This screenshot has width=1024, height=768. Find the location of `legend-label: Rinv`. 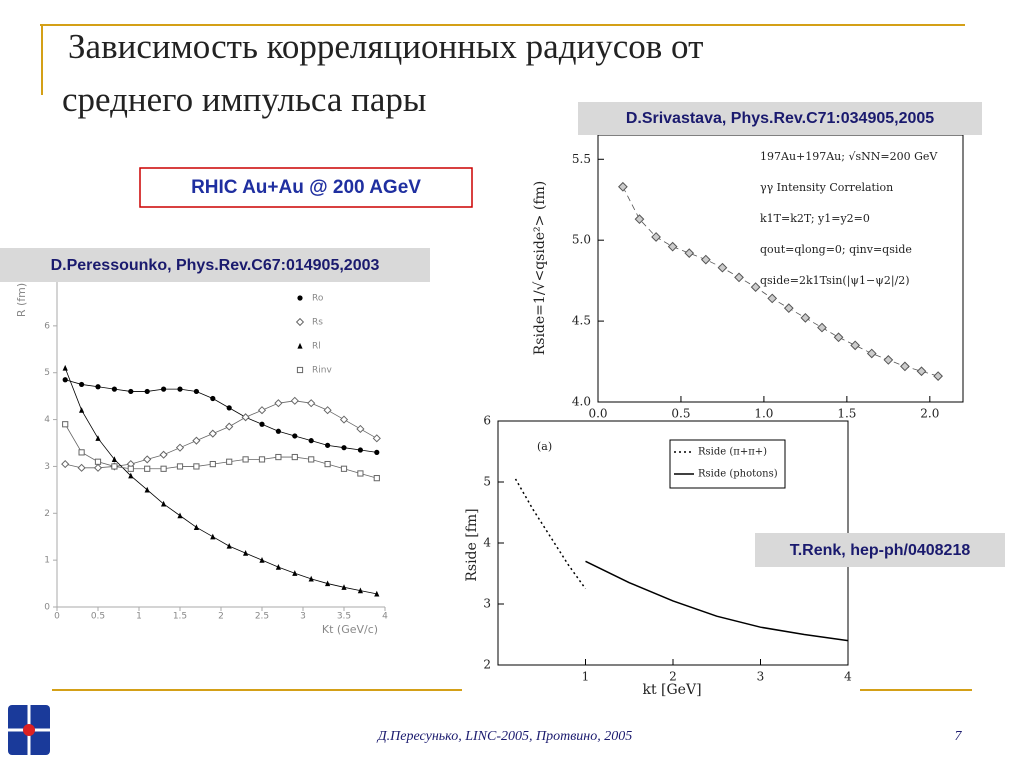

legend-label: Rinv is located at coordinates (322, 371).